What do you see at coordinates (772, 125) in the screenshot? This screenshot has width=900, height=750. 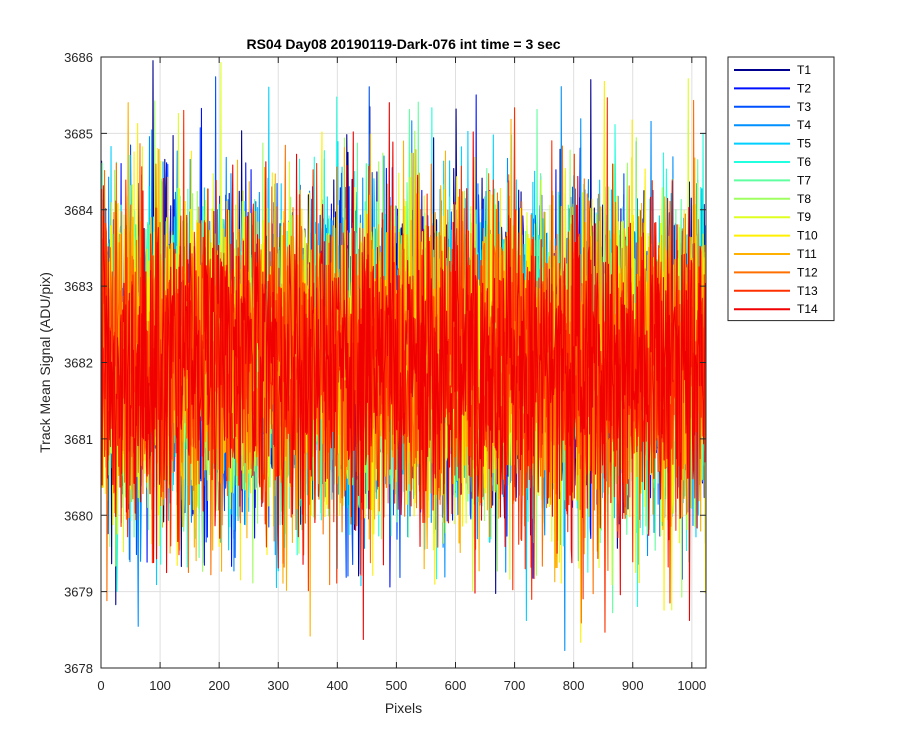 I see `legend-entry: T4` at bounding box center [772, 125].